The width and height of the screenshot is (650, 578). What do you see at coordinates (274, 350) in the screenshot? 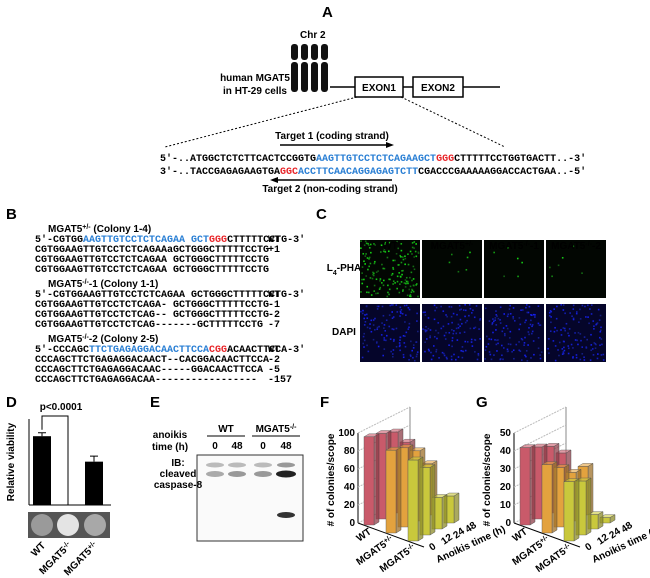
I see `indel-label: WT` at bounding box center [274, 350].